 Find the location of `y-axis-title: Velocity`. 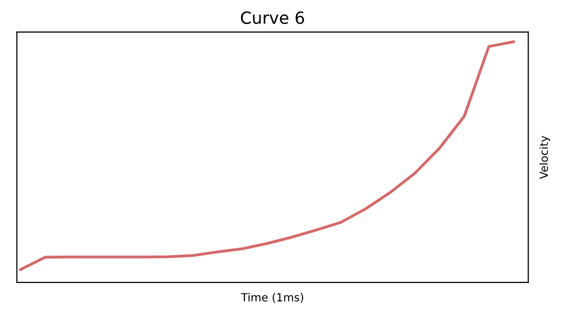

y-axis-title: Velocity is located at coordinates (544, 157).